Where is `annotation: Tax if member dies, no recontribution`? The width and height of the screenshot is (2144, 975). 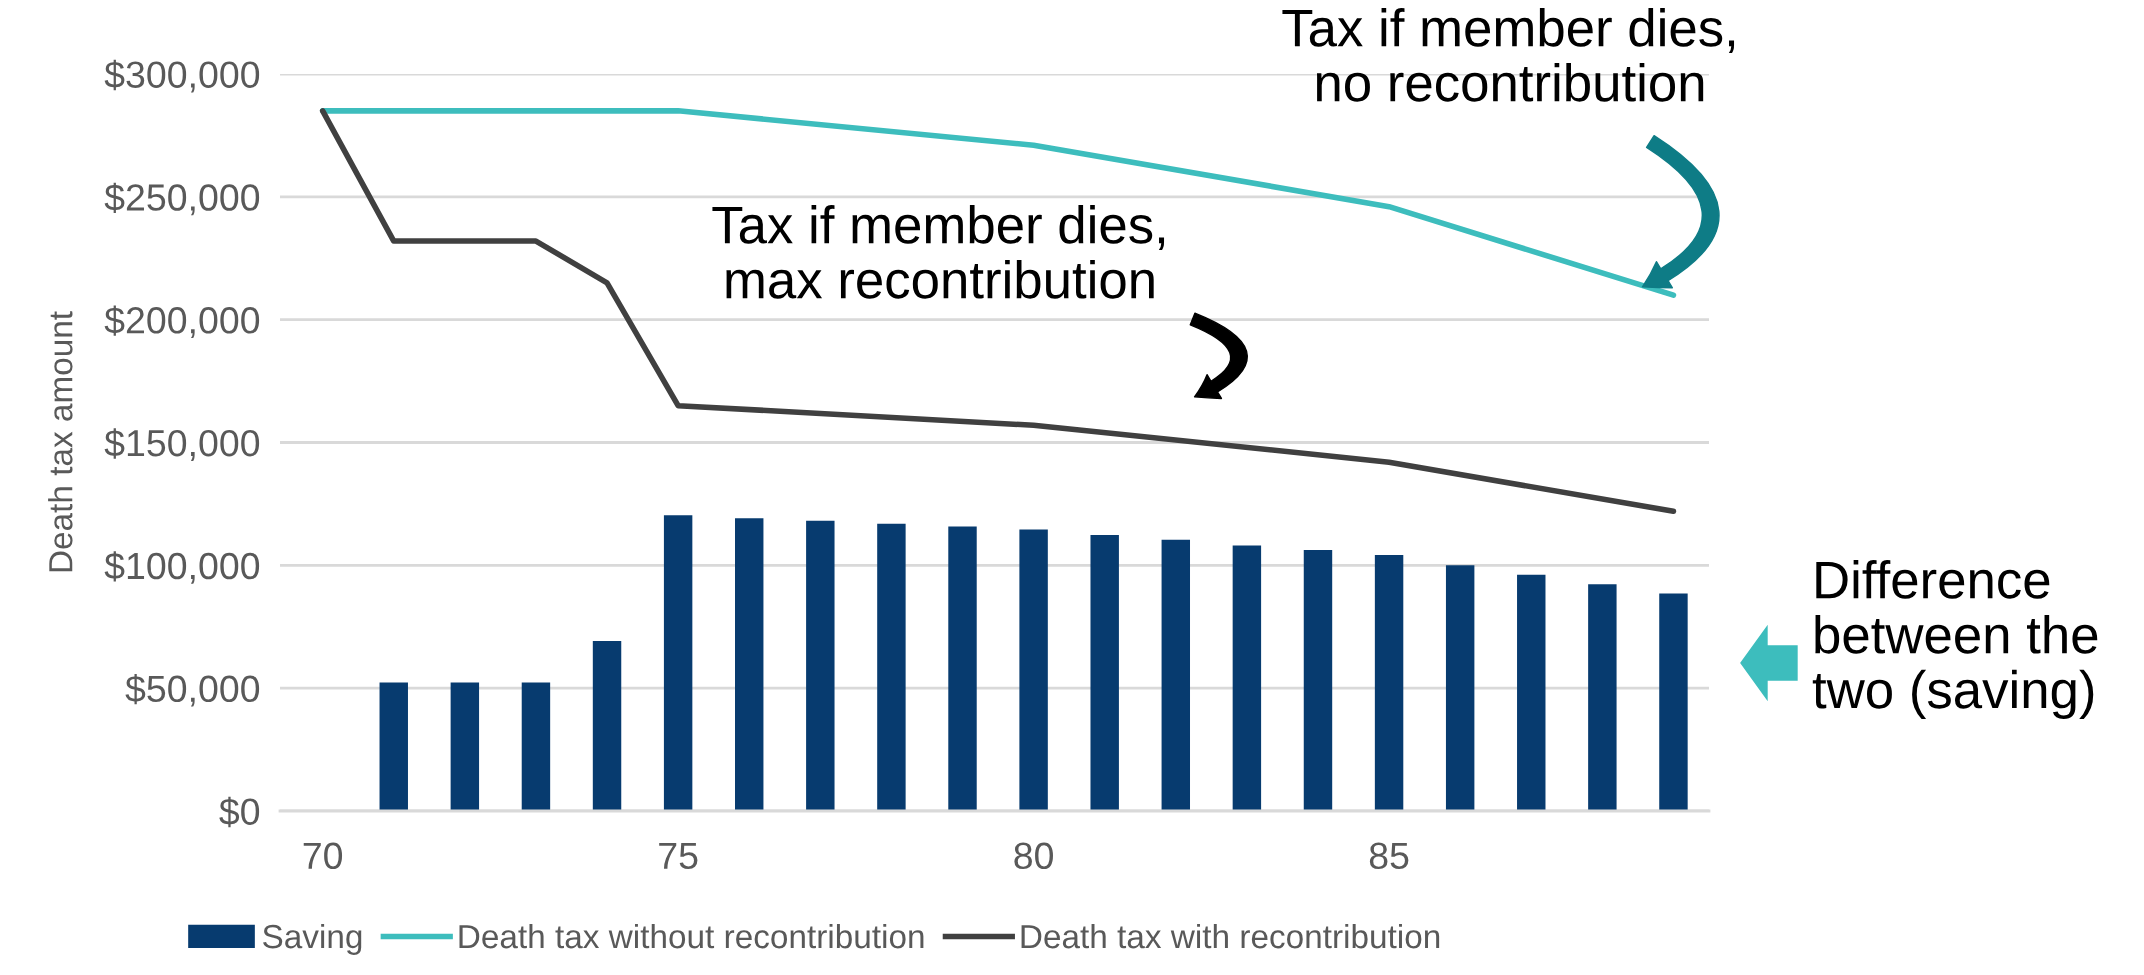
annotation: Tax if member dies, no recontribution is located at coordinates (1508, 55).